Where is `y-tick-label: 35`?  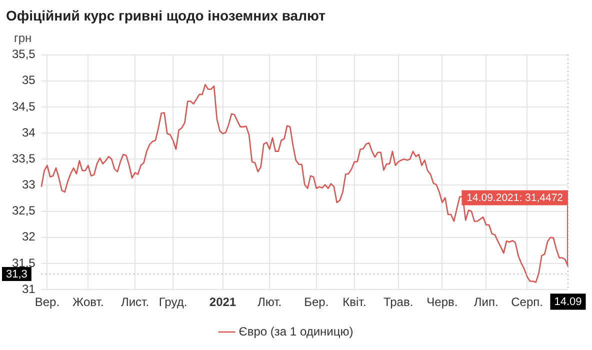 y-tick-label: 35 is located at coordinates (29, 80).